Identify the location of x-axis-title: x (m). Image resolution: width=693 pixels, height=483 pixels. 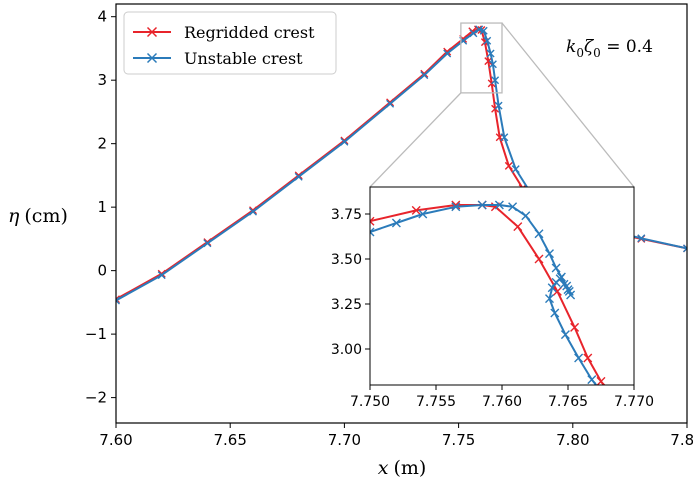
(402, 468).